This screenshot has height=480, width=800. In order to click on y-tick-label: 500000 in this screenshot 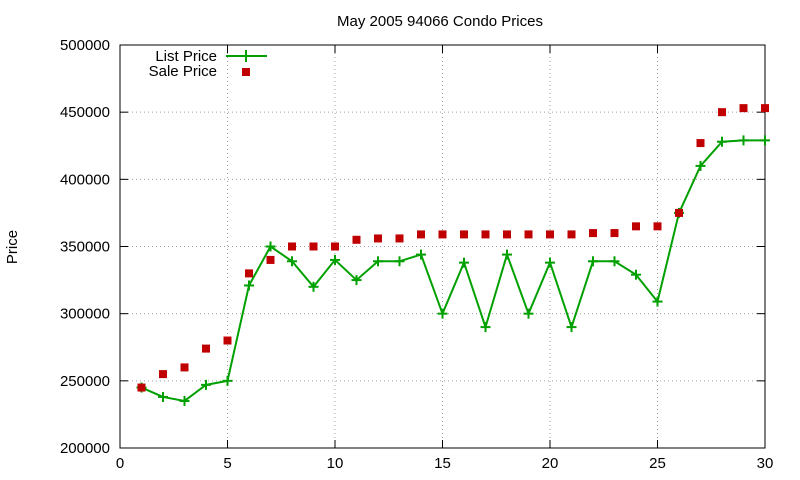, I will do `click(85, 45)`.